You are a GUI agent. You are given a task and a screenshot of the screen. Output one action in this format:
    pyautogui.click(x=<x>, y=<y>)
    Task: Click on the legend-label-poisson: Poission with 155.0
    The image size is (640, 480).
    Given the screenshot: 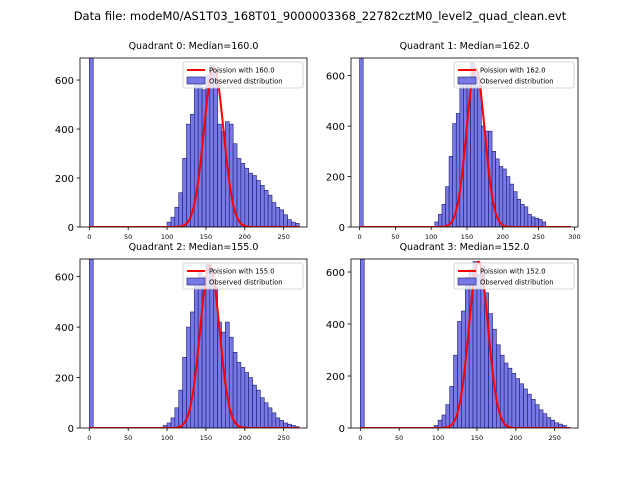 What is the action you would take?
    pyautogui.click(x=242, y=272)
    